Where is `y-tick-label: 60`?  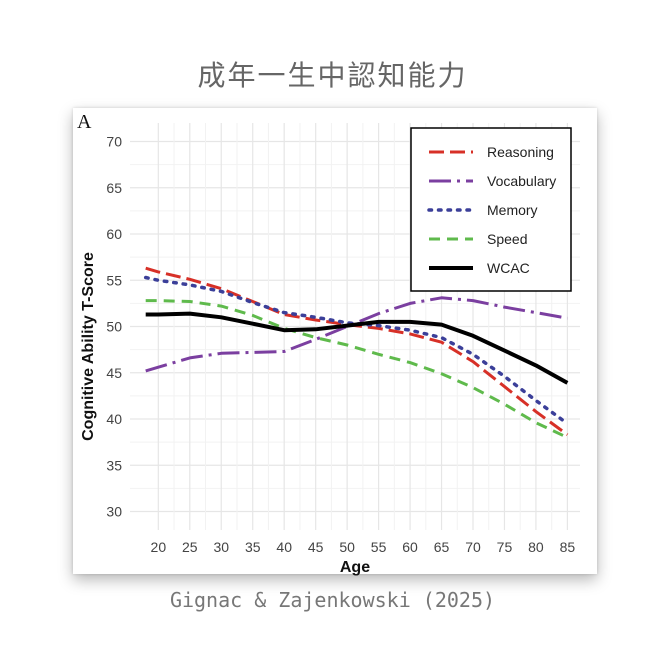
y-tick-label: 60 is located at coordinates (114, 234).